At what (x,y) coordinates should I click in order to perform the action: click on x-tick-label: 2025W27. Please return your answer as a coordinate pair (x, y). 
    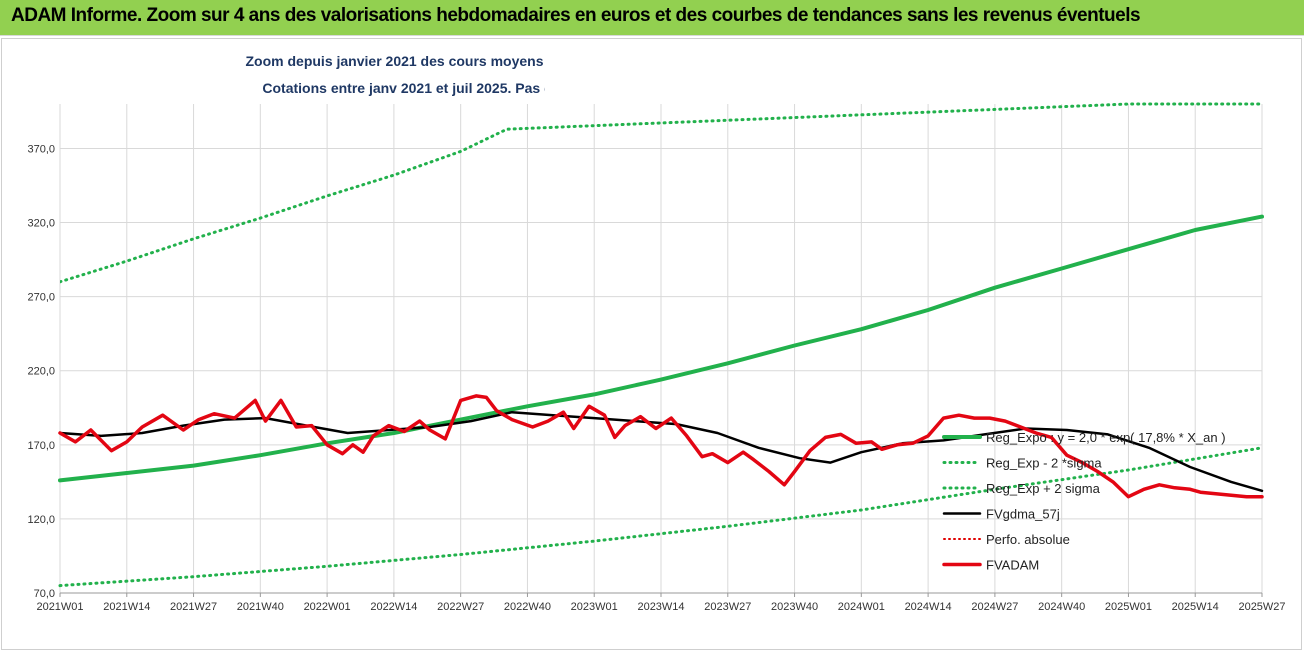
    Looking at the image, I should click on (1261, 607).